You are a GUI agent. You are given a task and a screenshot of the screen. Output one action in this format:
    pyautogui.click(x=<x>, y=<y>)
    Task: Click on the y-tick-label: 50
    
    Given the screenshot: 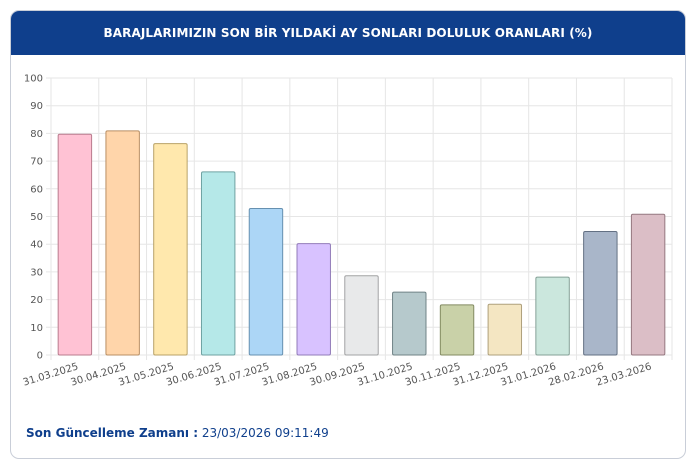 What is the action you would take?
    pyautogui.click(x=36, y=217)
    